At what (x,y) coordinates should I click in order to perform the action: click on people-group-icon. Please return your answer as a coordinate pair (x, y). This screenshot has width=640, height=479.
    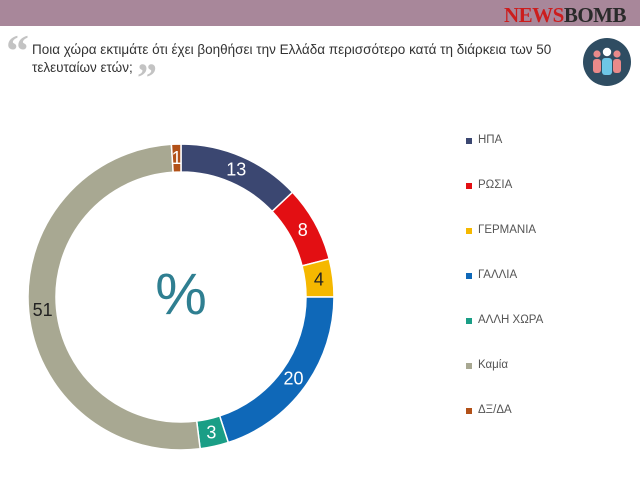
    Looking at the image, I should click on (607, 62).